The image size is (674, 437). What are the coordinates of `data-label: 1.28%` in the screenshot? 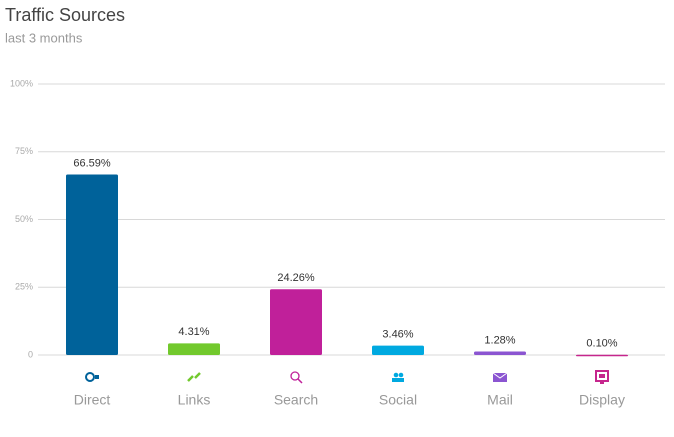 It's located at (499, 340).